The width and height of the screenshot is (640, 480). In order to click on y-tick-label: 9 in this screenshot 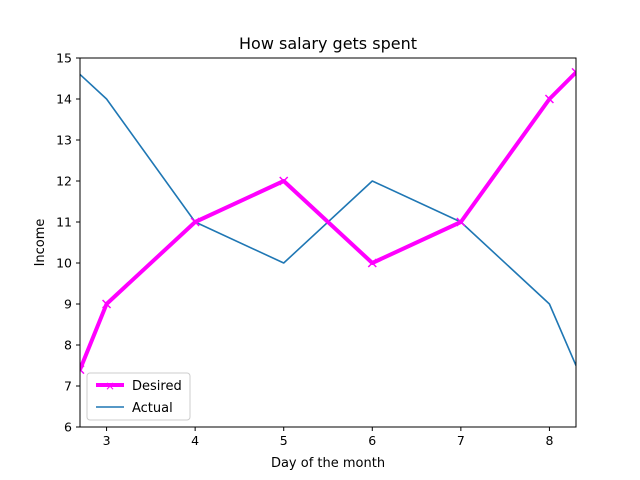, I will do `click(68, 304)`.